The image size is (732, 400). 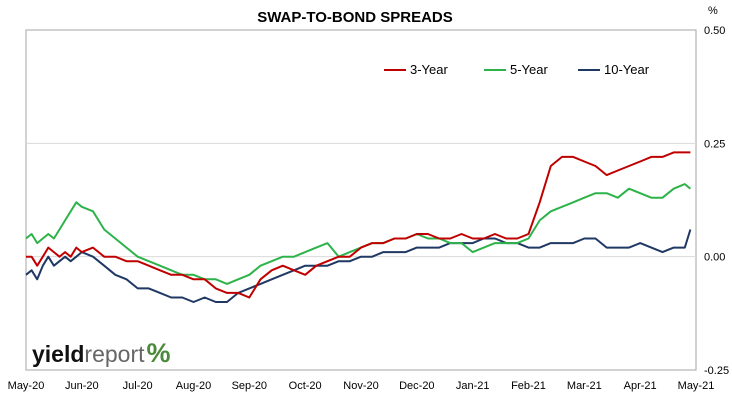 What do you see at coordinates (26, 386) in the screenshot?
I see `x-tick-label: May-20` at bounding box center [26, 386].